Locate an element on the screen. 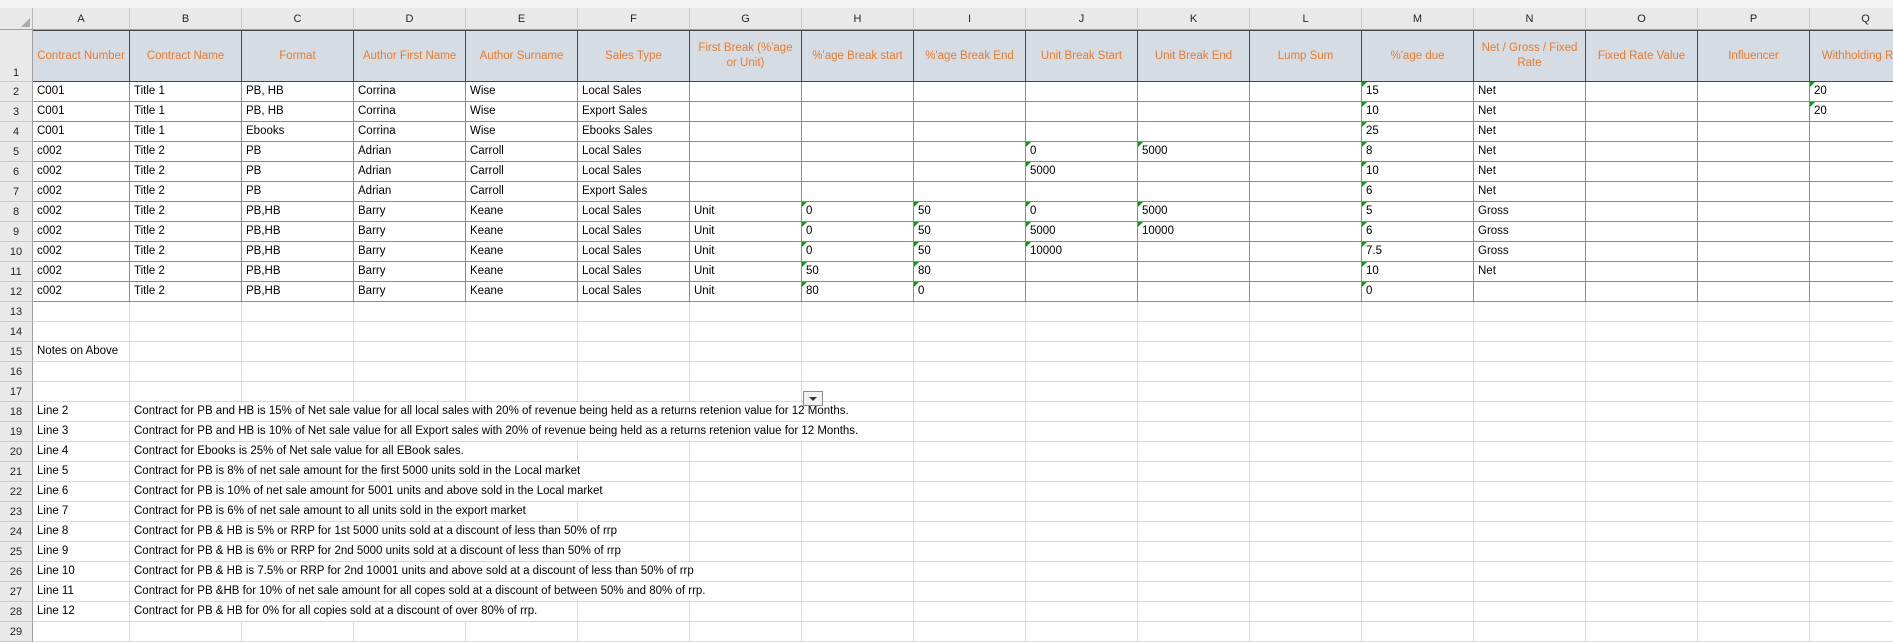 Image resolution: width=1893 pixels, height=642 pixels. cell-Q22 is located at coordinates (1851, 492).